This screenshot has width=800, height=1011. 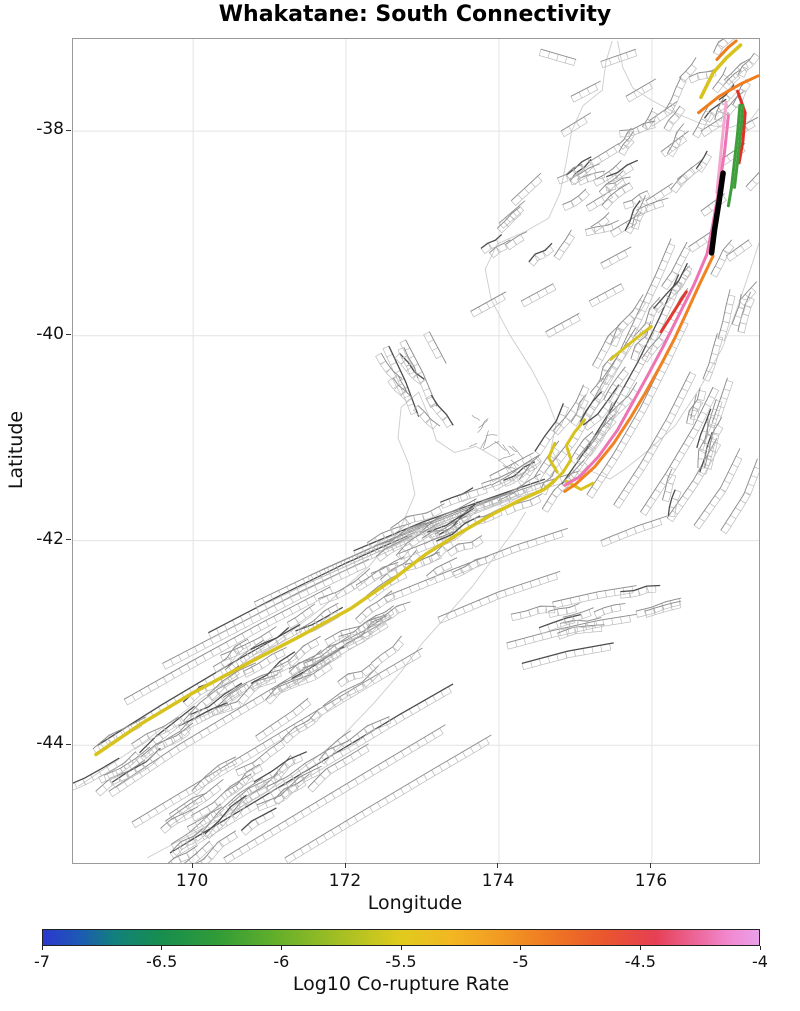 What do you see at coordinates (50, 129) in the screenshot?
I see `y-tick-label: -38` at bounding box center [50, 129].